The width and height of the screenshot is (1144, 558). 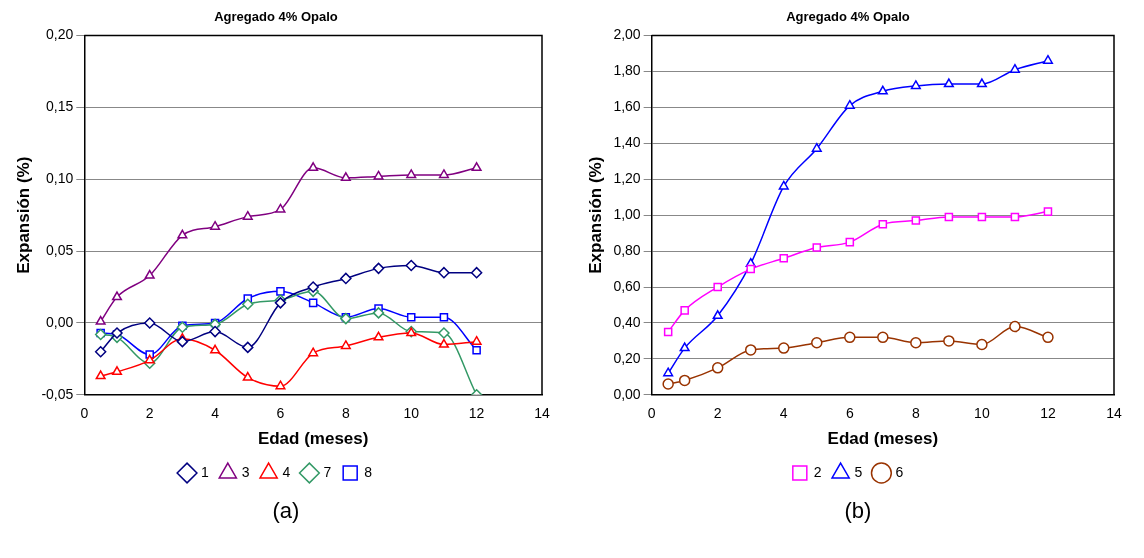 What do you see at coordinates (205, 471) in the screenshot?
I see `legend-label: 1` at bounding box center [205, 471].